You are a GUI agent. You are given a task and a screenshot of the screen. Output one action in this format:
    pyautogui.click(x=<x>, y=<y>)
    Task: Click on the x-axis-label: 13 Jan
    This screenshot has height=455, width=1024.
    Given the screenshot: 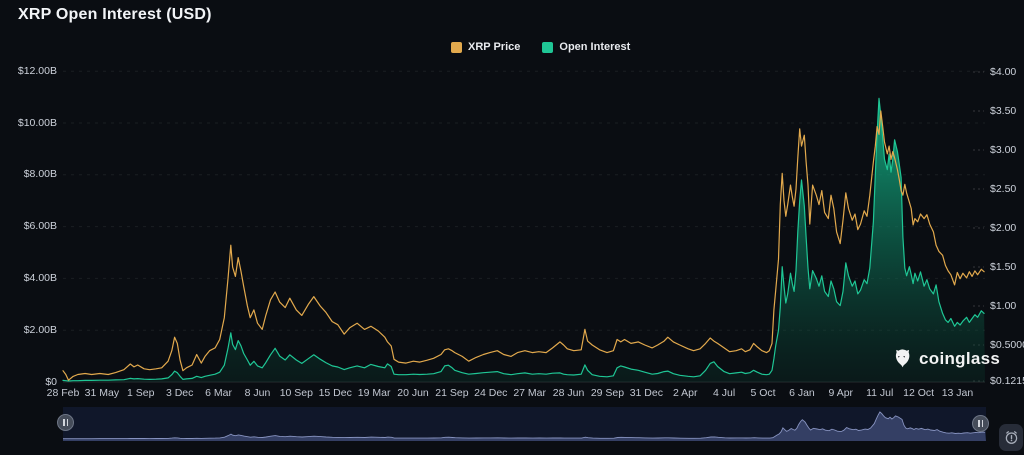 What is the action you would take?
    pyautogui.click(x=957, y=393)
    